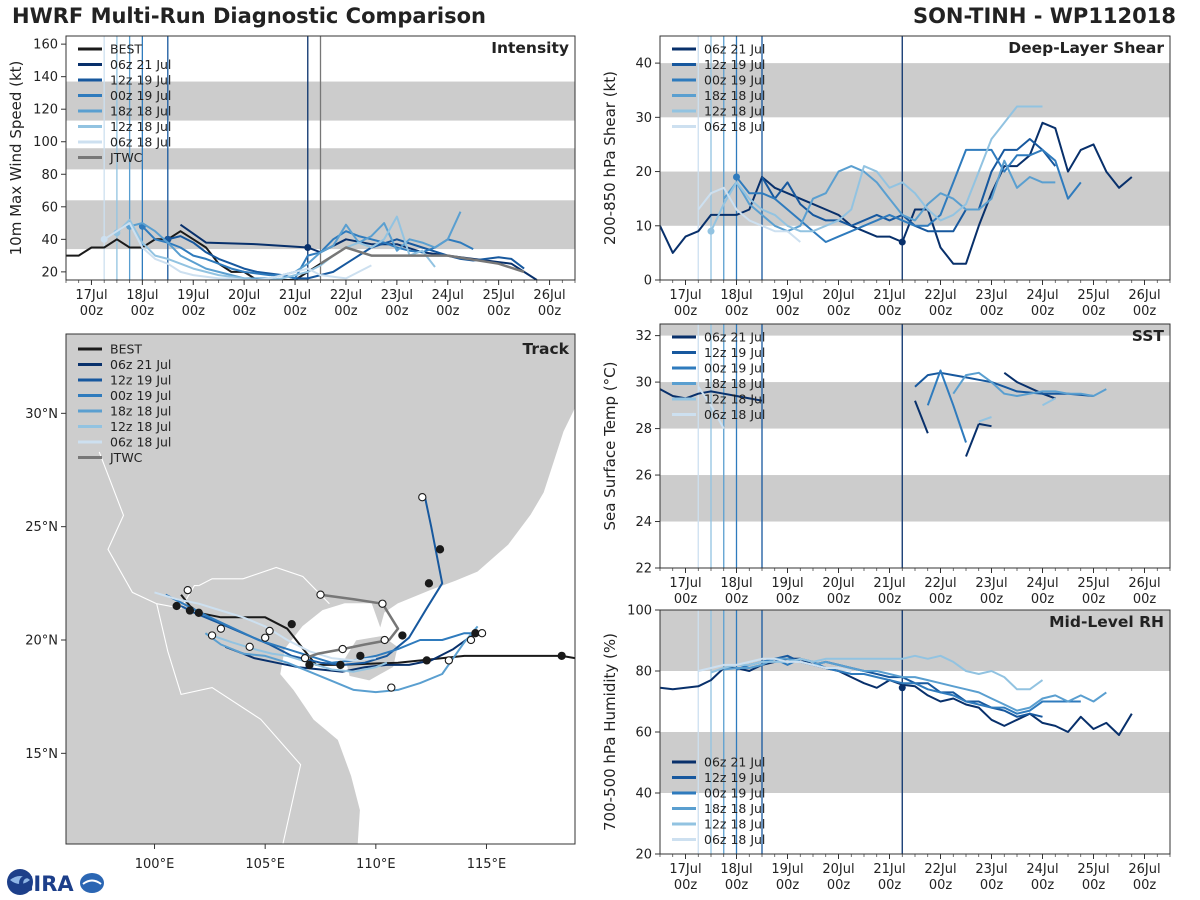 The image size is (1200, 900). I want to click on track-line-06z-18-jul, so click(265, 626).